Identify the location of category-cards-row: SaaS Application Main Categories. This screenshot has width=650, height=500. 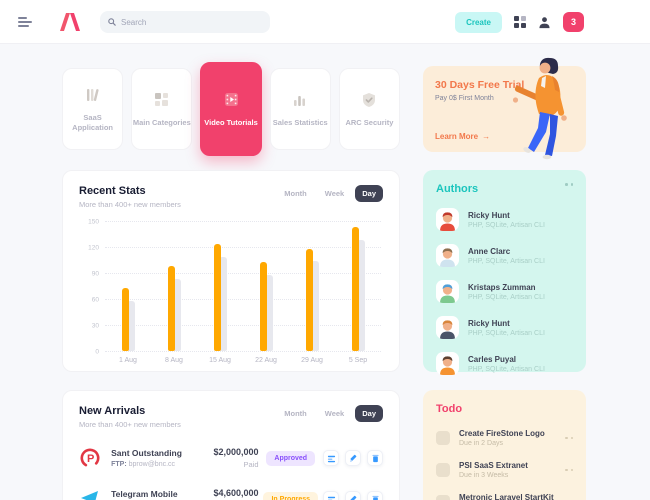
(231, 109).